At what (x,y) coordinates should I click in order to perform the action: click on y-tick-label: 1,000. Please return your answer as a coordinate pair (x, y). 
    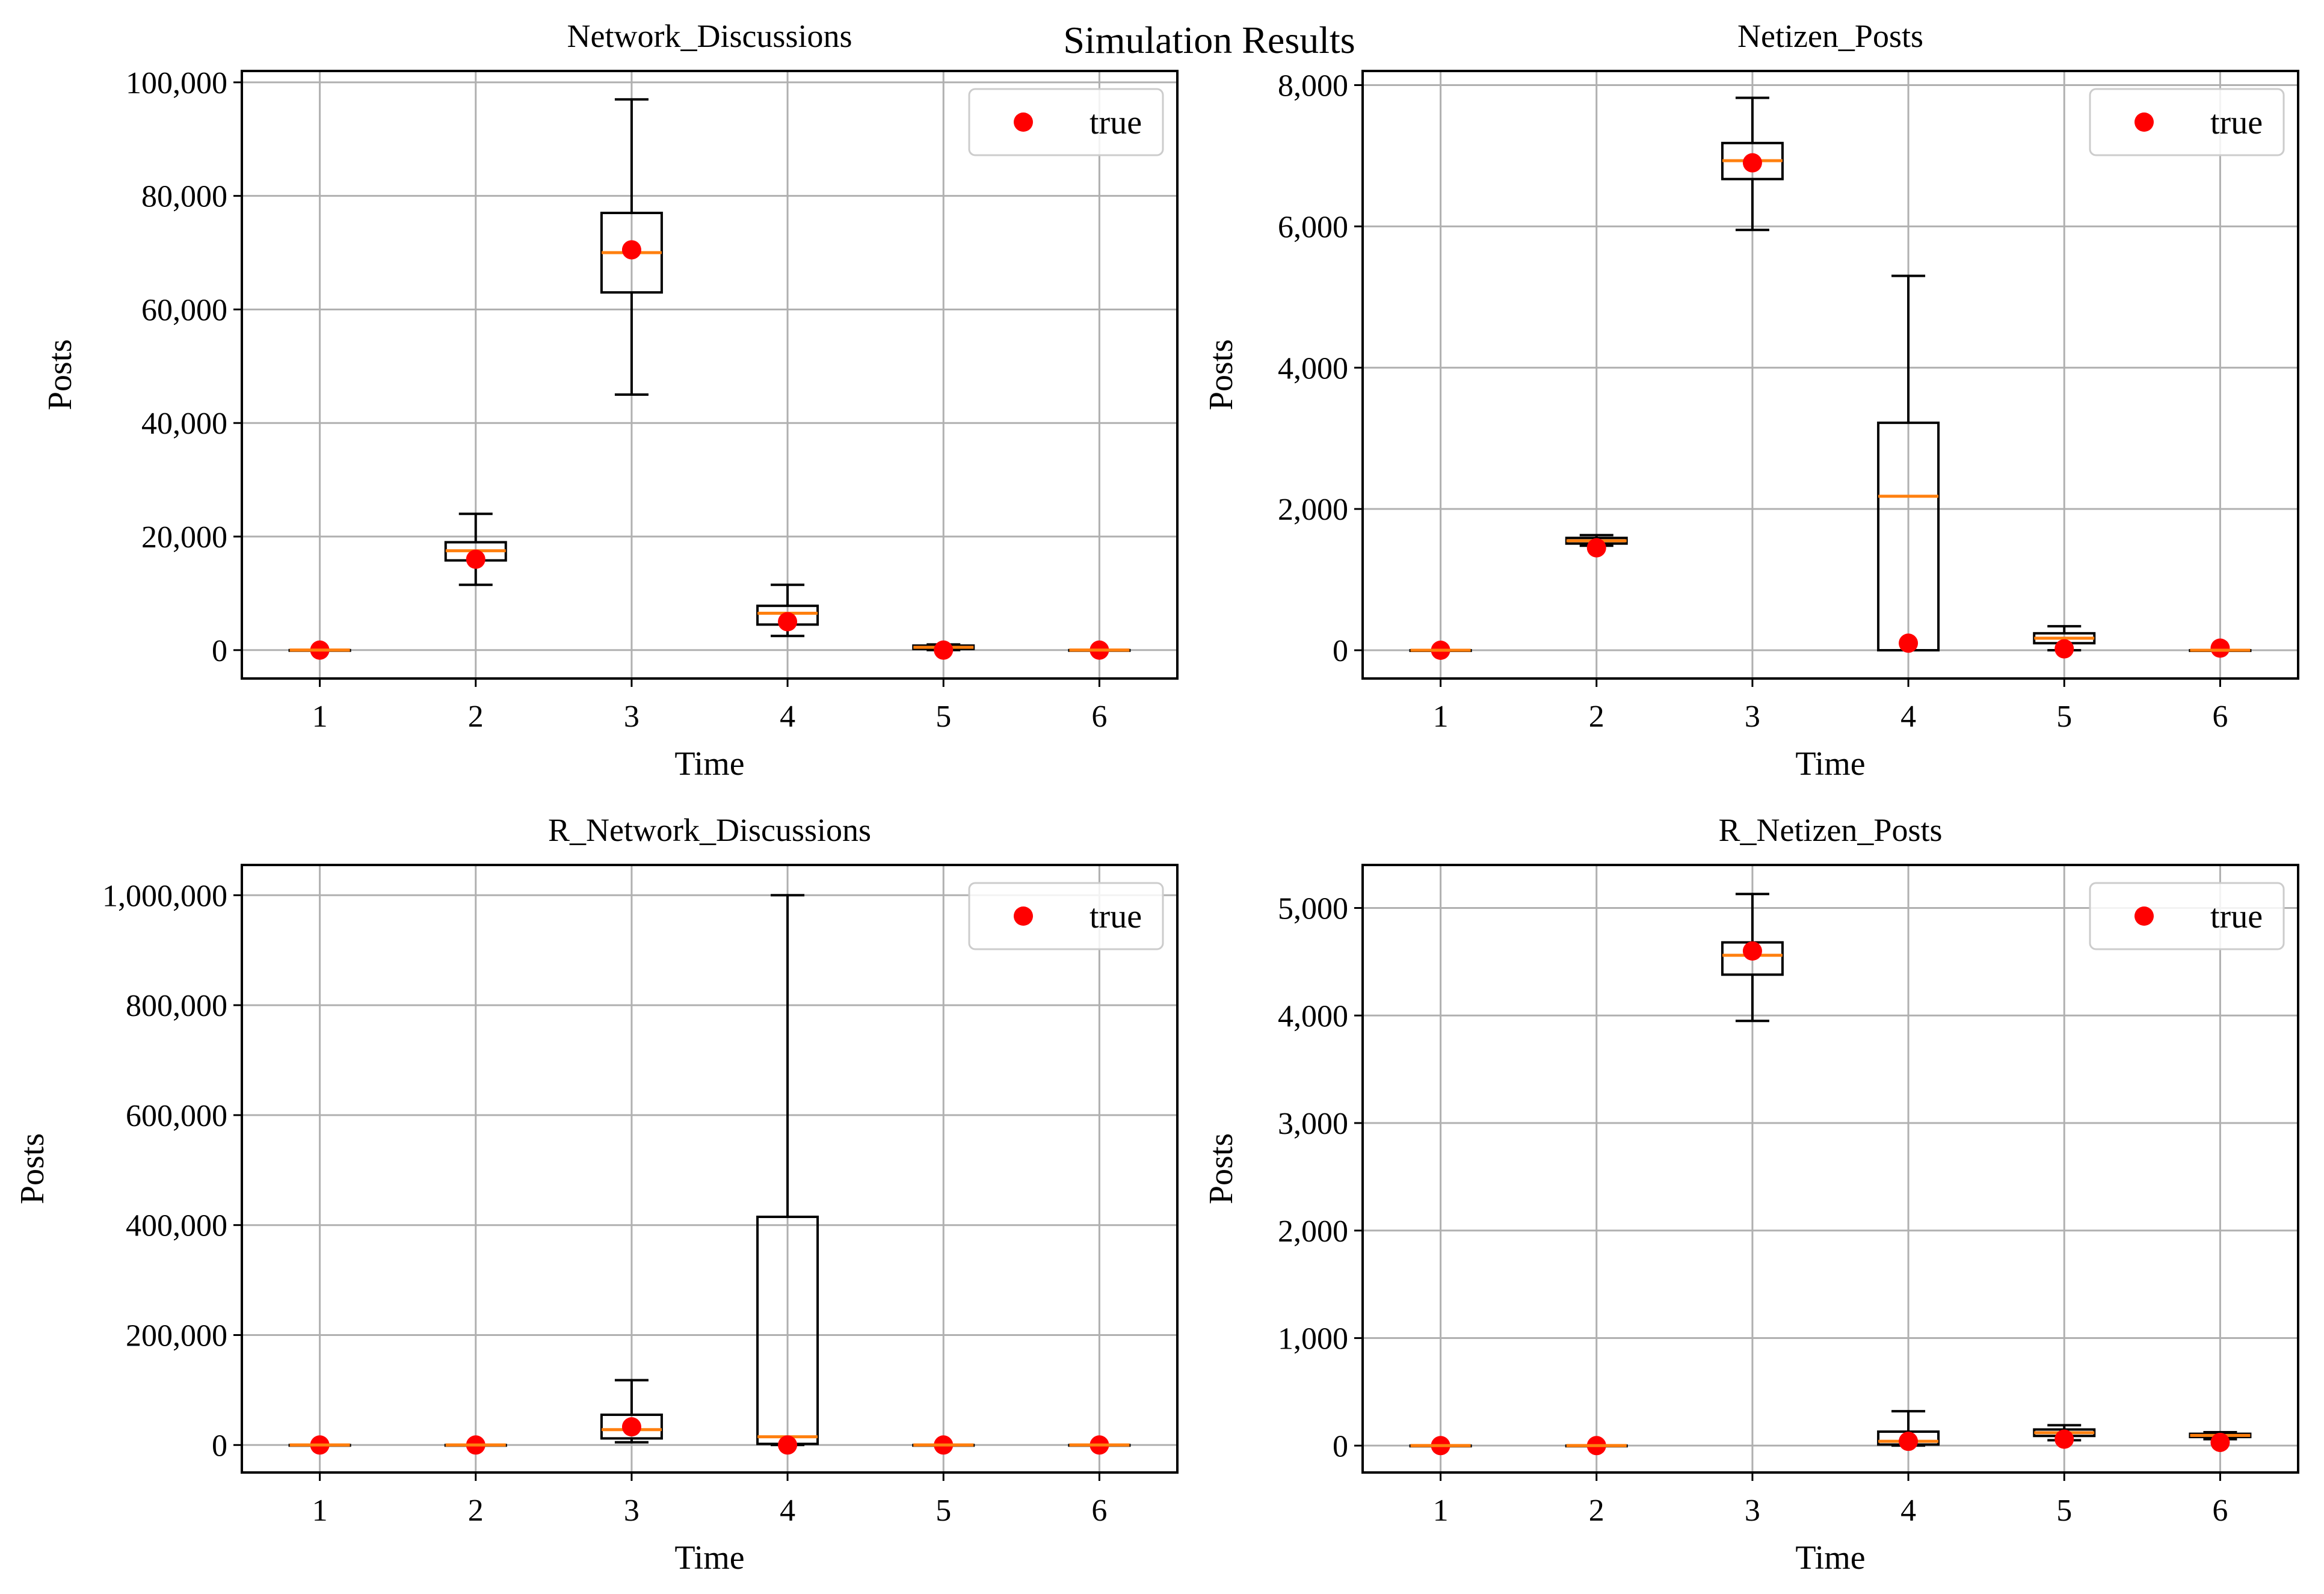
    Looking at the image, I should click on (1313, 1339).